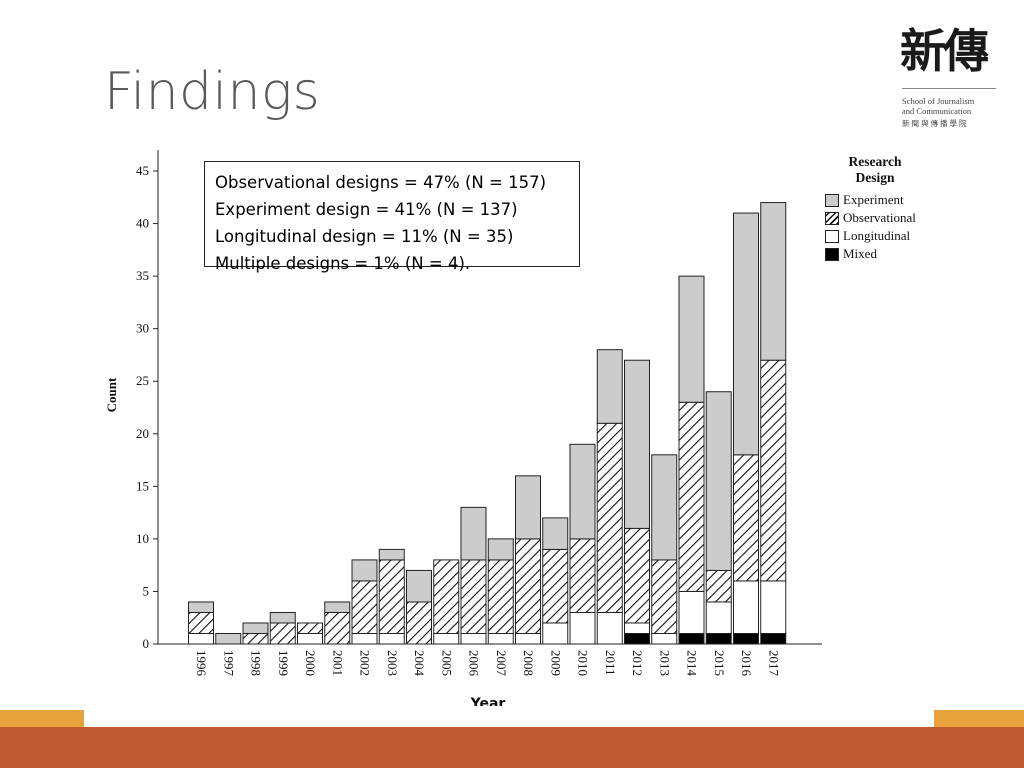  What do you see at coordinates (664, 638) in the screenshot?
I see `bar-segment-longitudinal-2013` at bounding box center [664, 638].